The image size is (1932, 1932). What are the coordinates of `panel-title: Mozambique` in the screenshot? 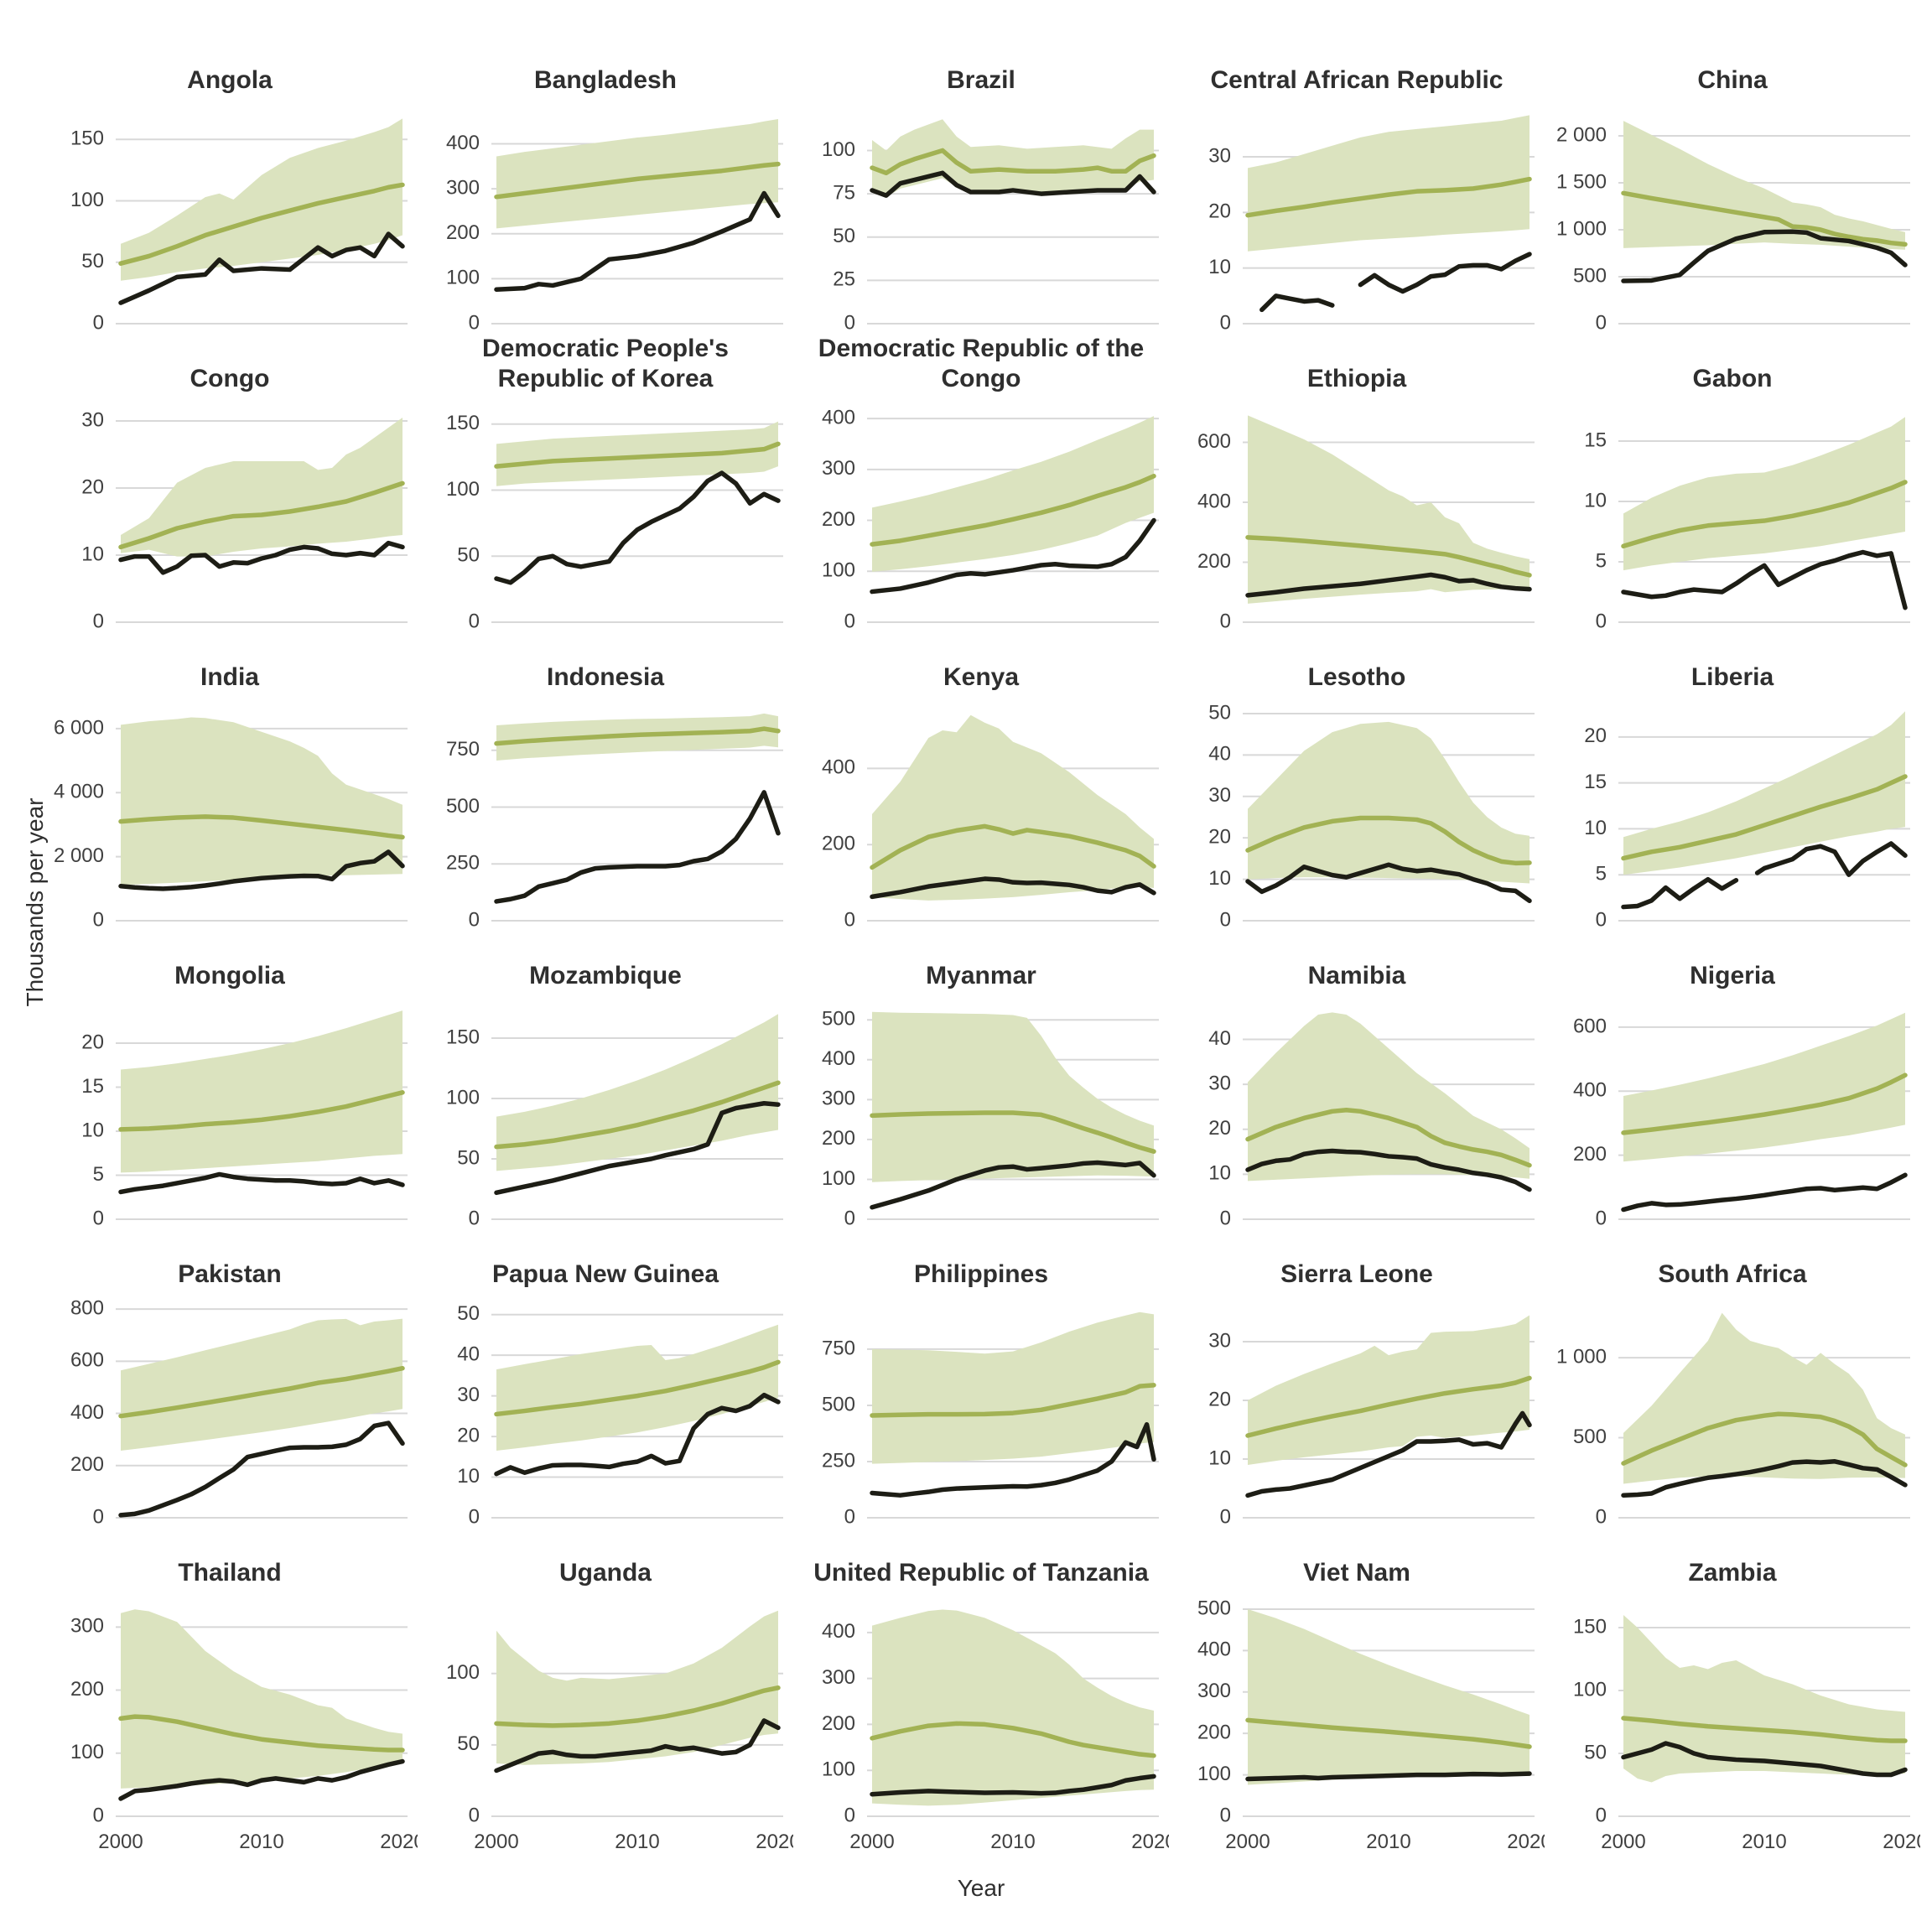 It's located at (605, 975).